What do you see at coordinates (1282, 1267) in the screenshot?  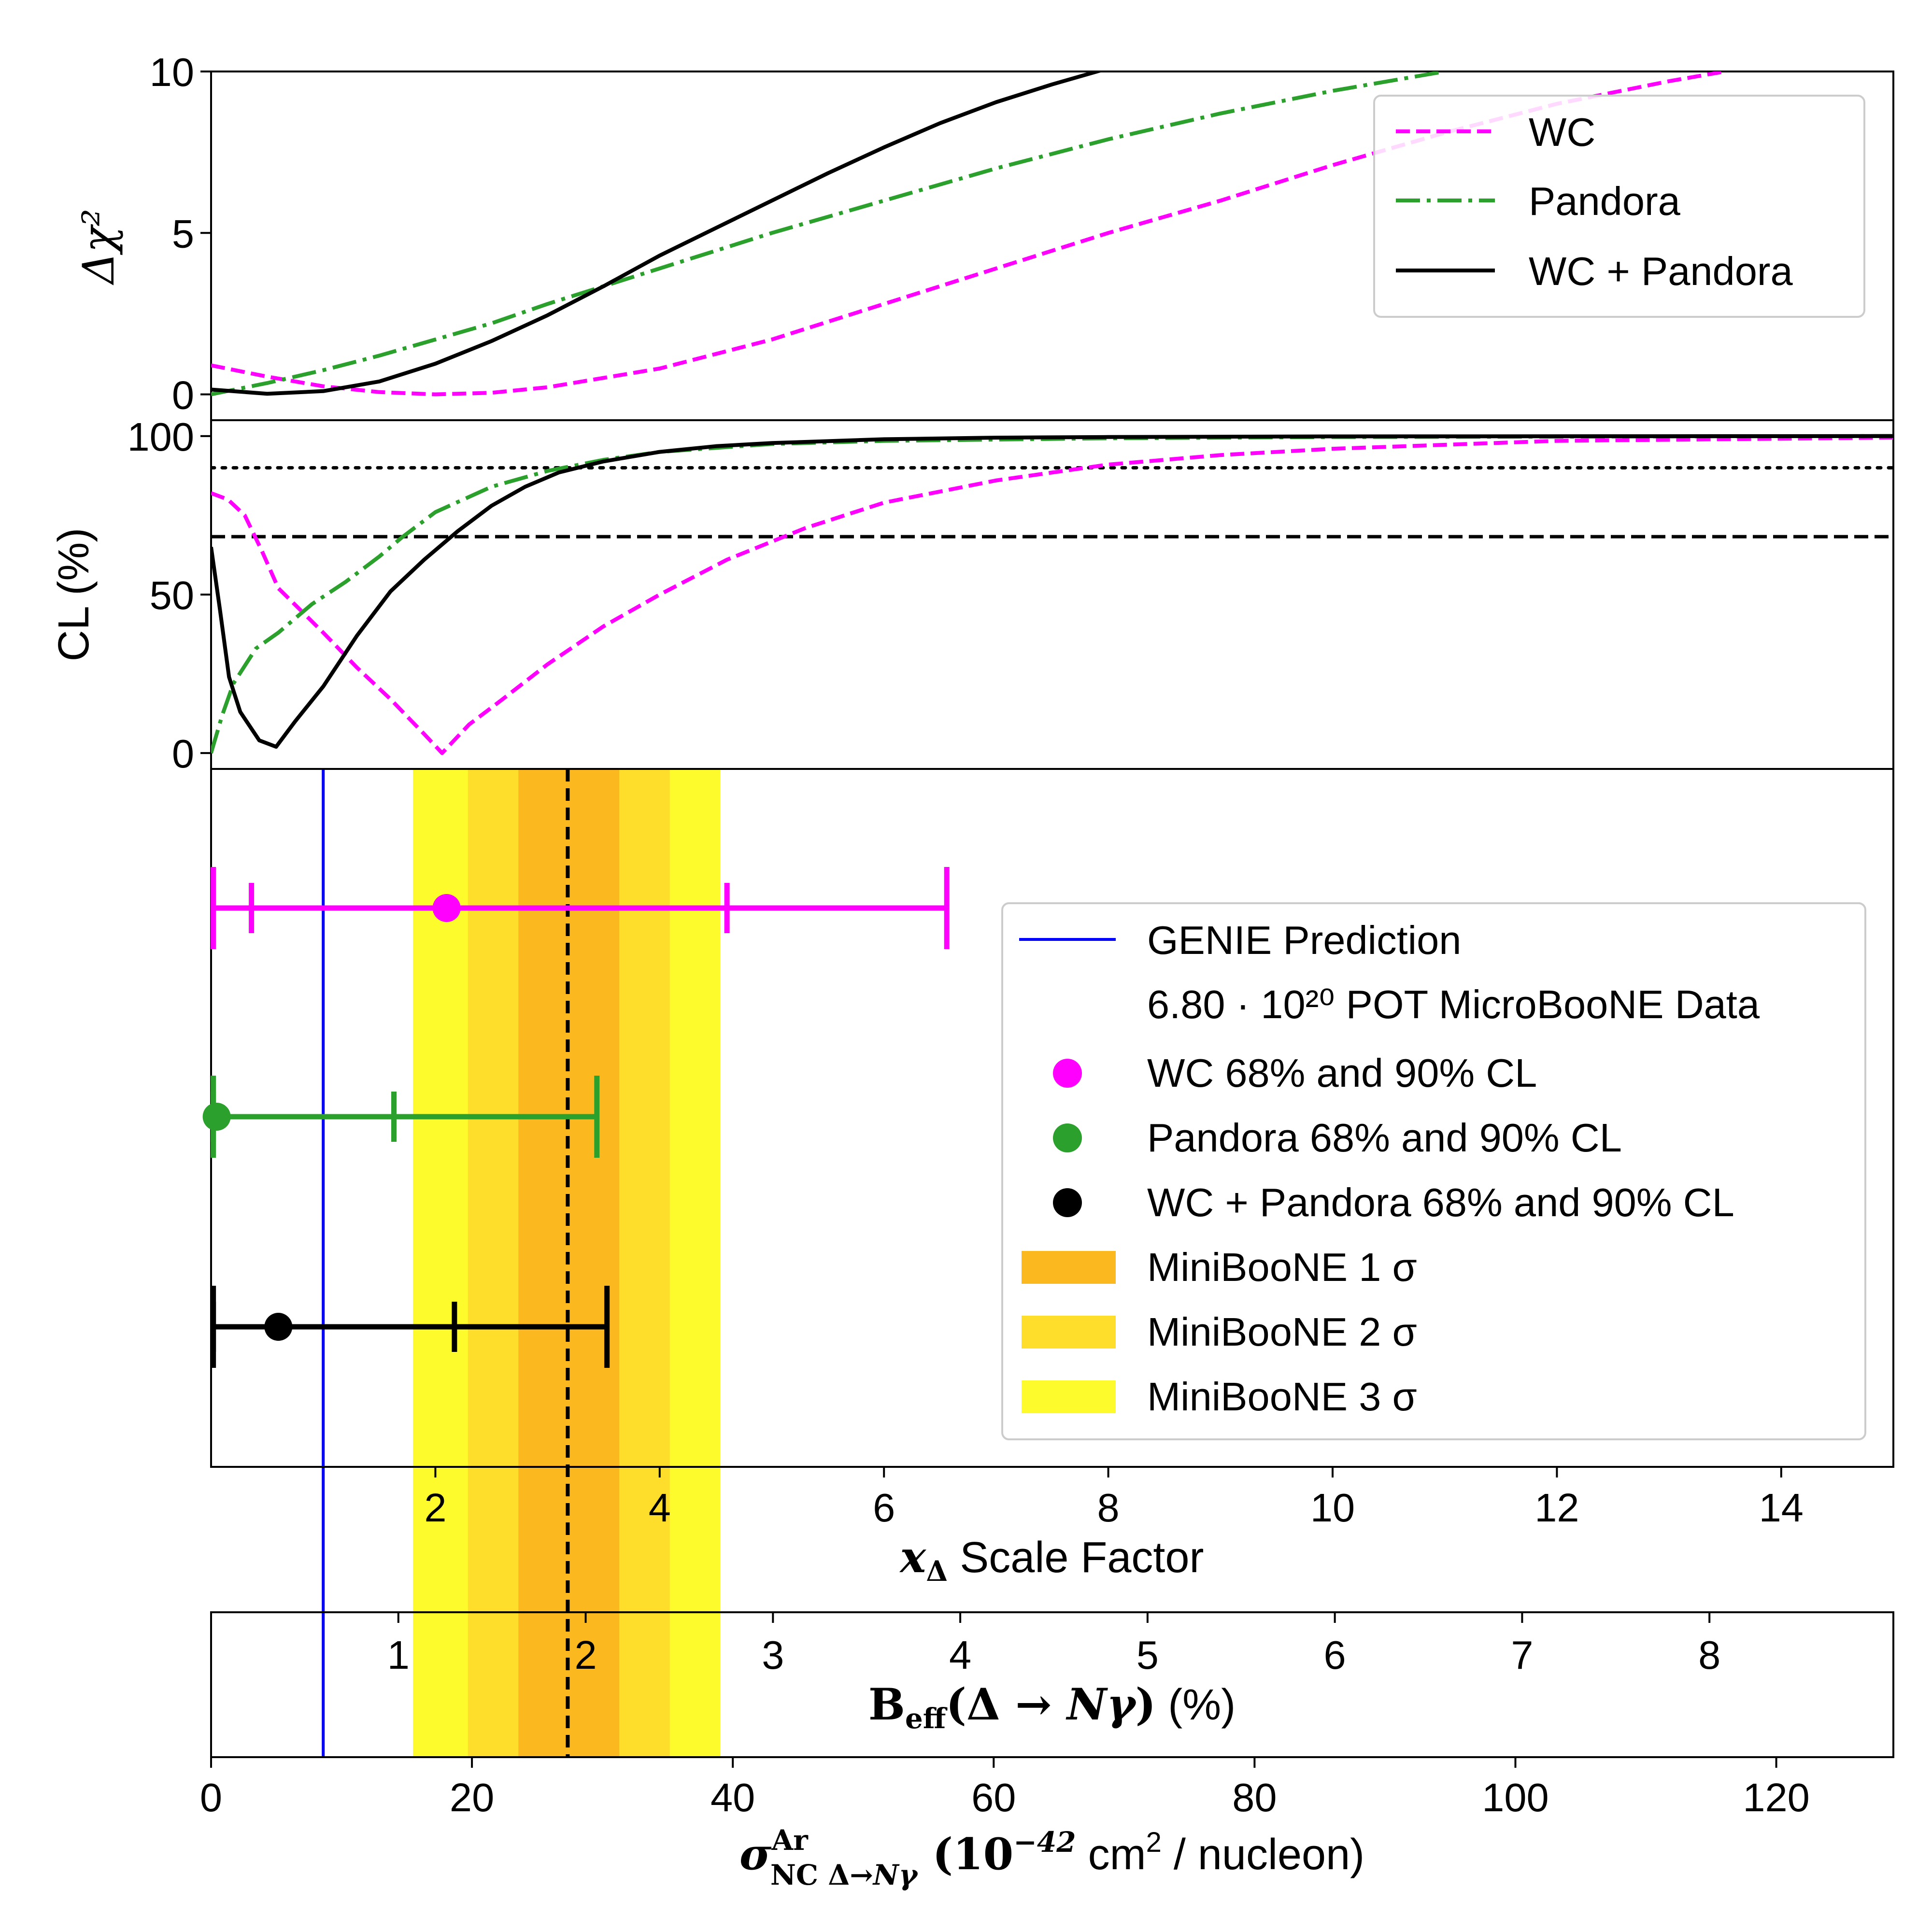 I see `legend-mb1-label: MiniBooNE 1 σ` at bounding box center [1282, 1267].